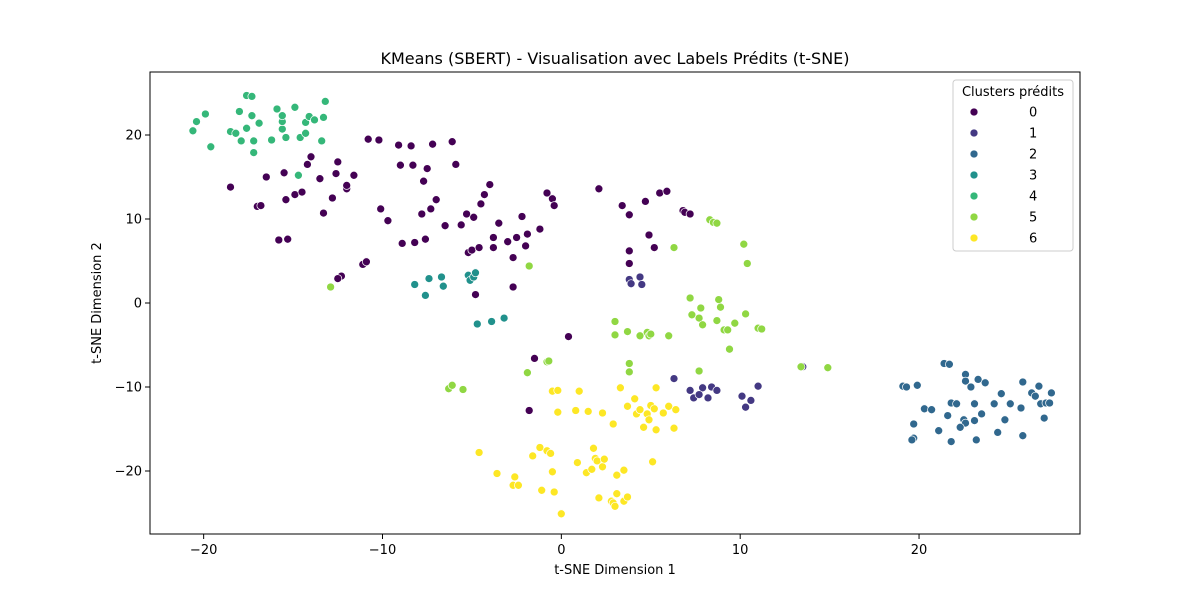 This screenshot has height=604, width=1200. Describe the element at coordinates (615, 570) in the screenshot. I see `x-axis-label: t-SNE Dimension 1` at that location.